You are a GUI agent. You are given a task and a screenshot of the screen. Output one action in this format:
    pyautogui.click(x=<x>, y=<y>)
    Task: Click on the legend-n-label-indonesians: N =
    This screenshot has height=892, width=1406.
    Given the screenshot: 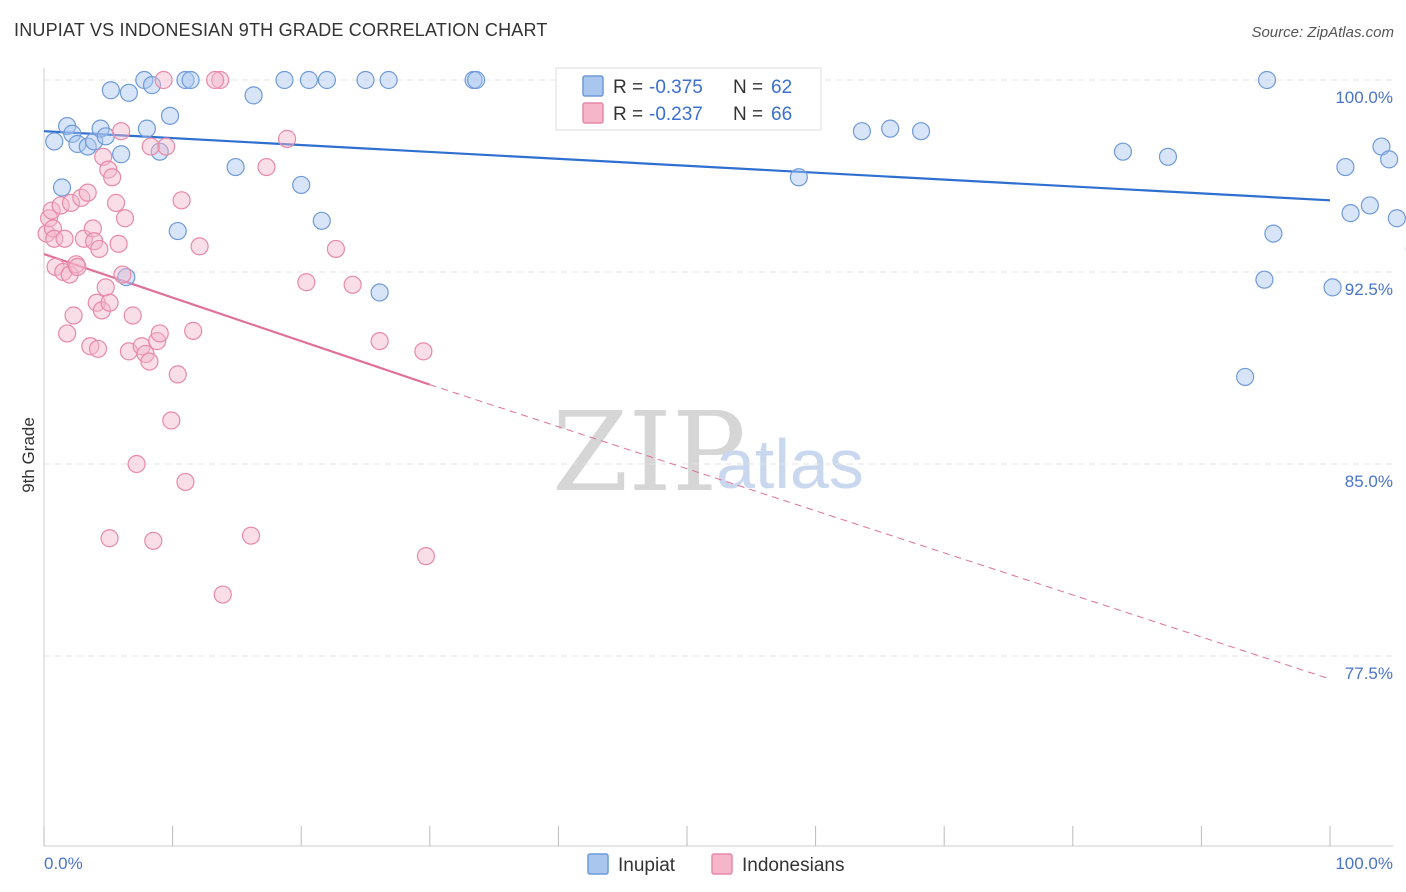 What is the action you would take?
    pyautogui.click(x=748, y=114)
    